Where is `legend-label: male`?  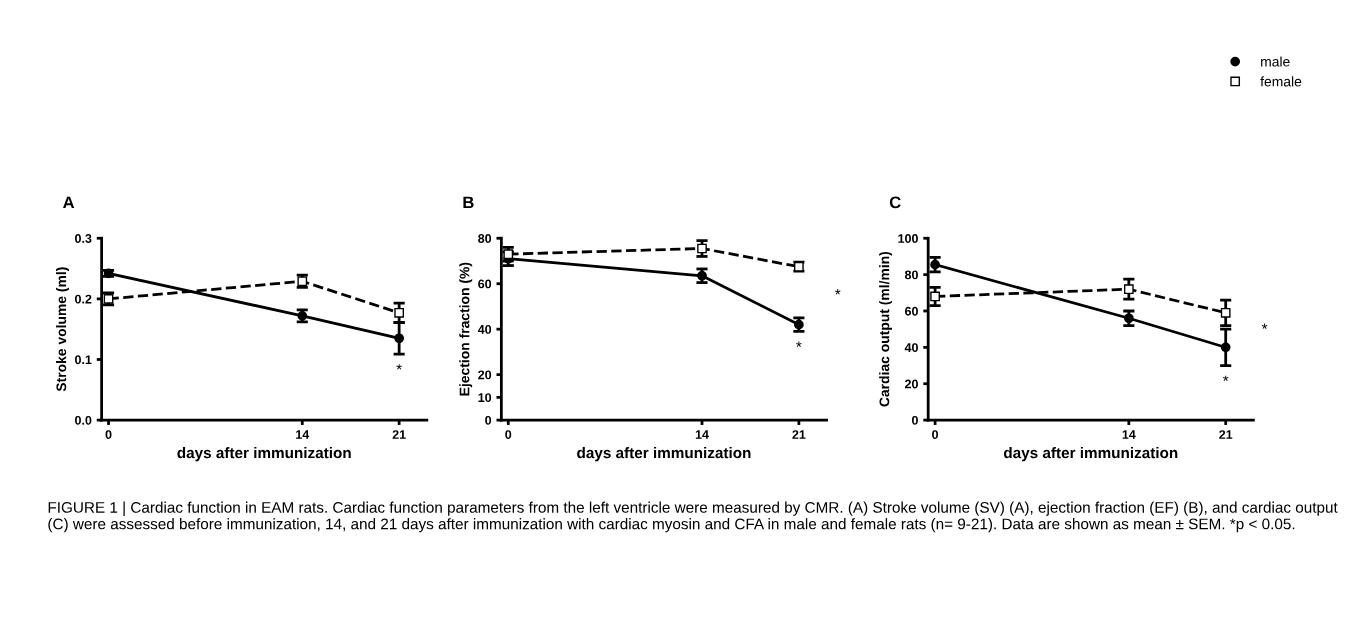
legend-label: male is located at coordinates (1275, 61).